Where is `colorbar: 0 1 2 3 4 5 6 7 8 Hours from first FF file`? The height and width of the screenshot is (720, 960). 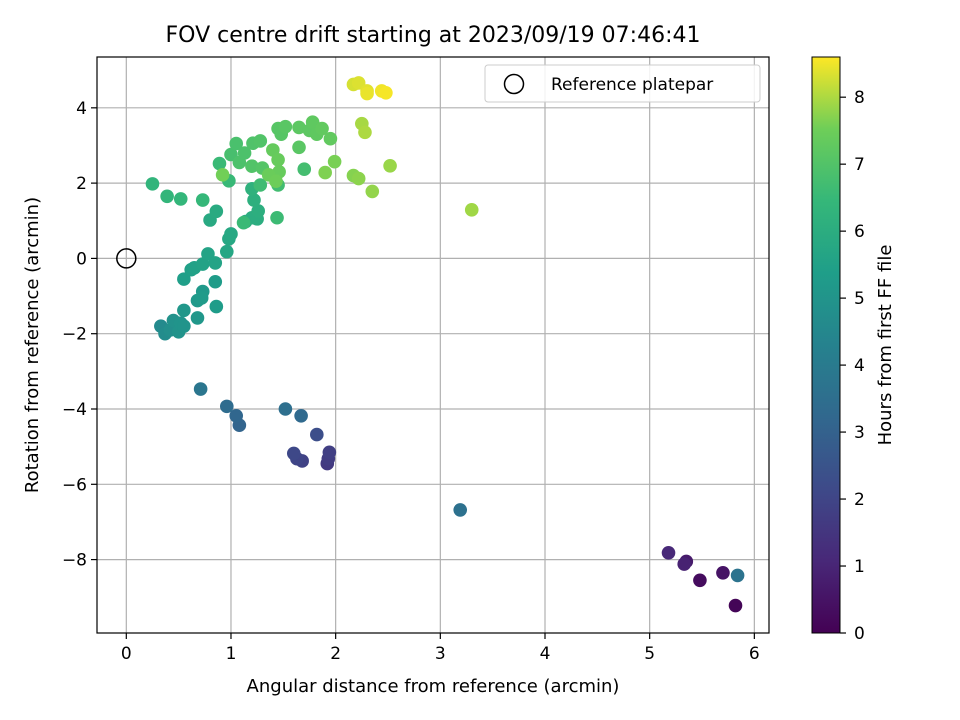
colorbar: 0 1 2 3 4 5 6 7 8 Hours from first FF file is located at coordinates (853, 350).